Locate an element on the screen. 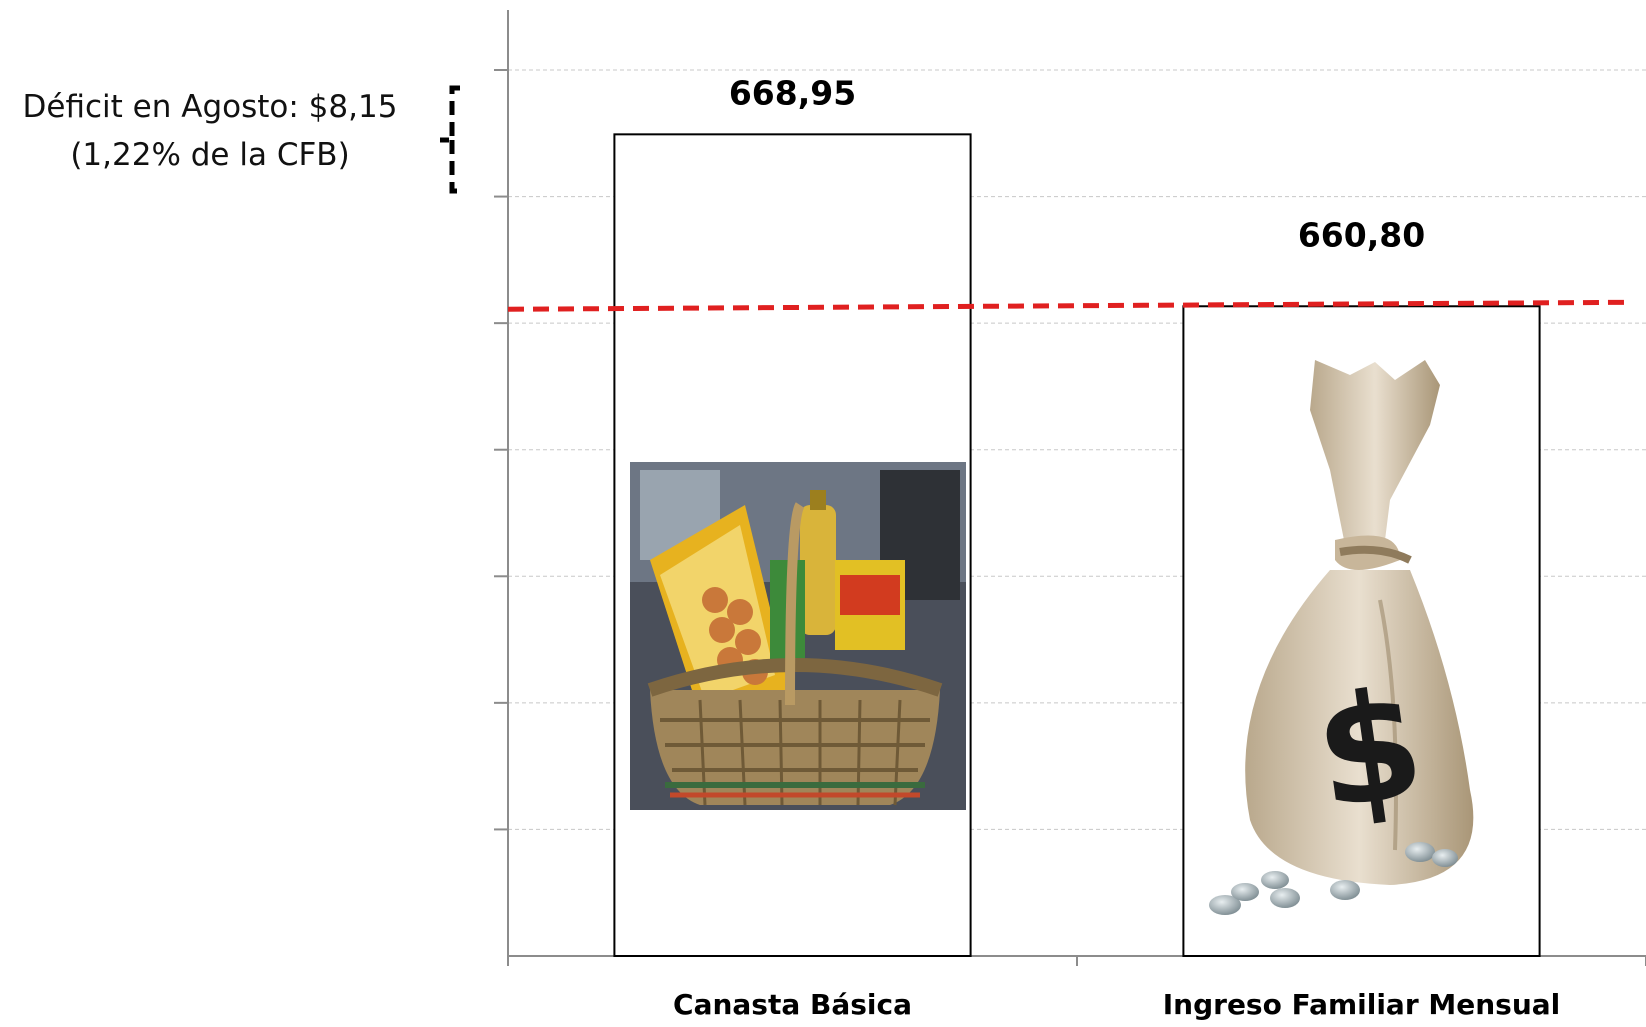  data-labels: 668,95 660,80 is located at coordinates (1077, 163).